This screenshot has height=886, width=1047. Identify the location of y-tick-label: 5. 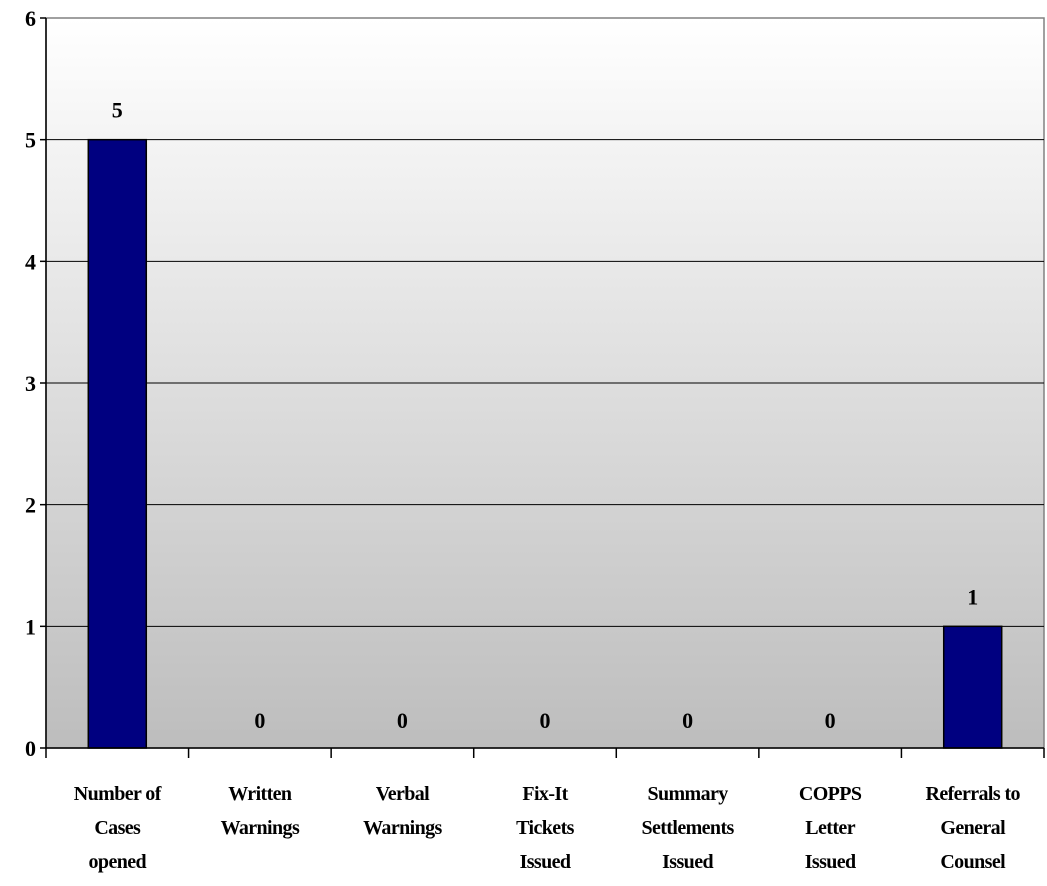
(30, 140).